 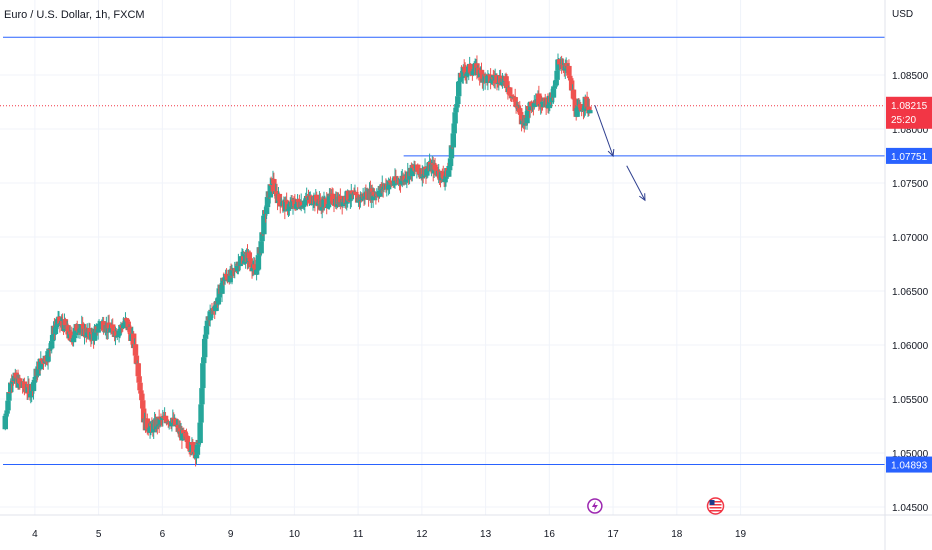 I want to click on projection-arrow-line, so click(x=636, y=183).